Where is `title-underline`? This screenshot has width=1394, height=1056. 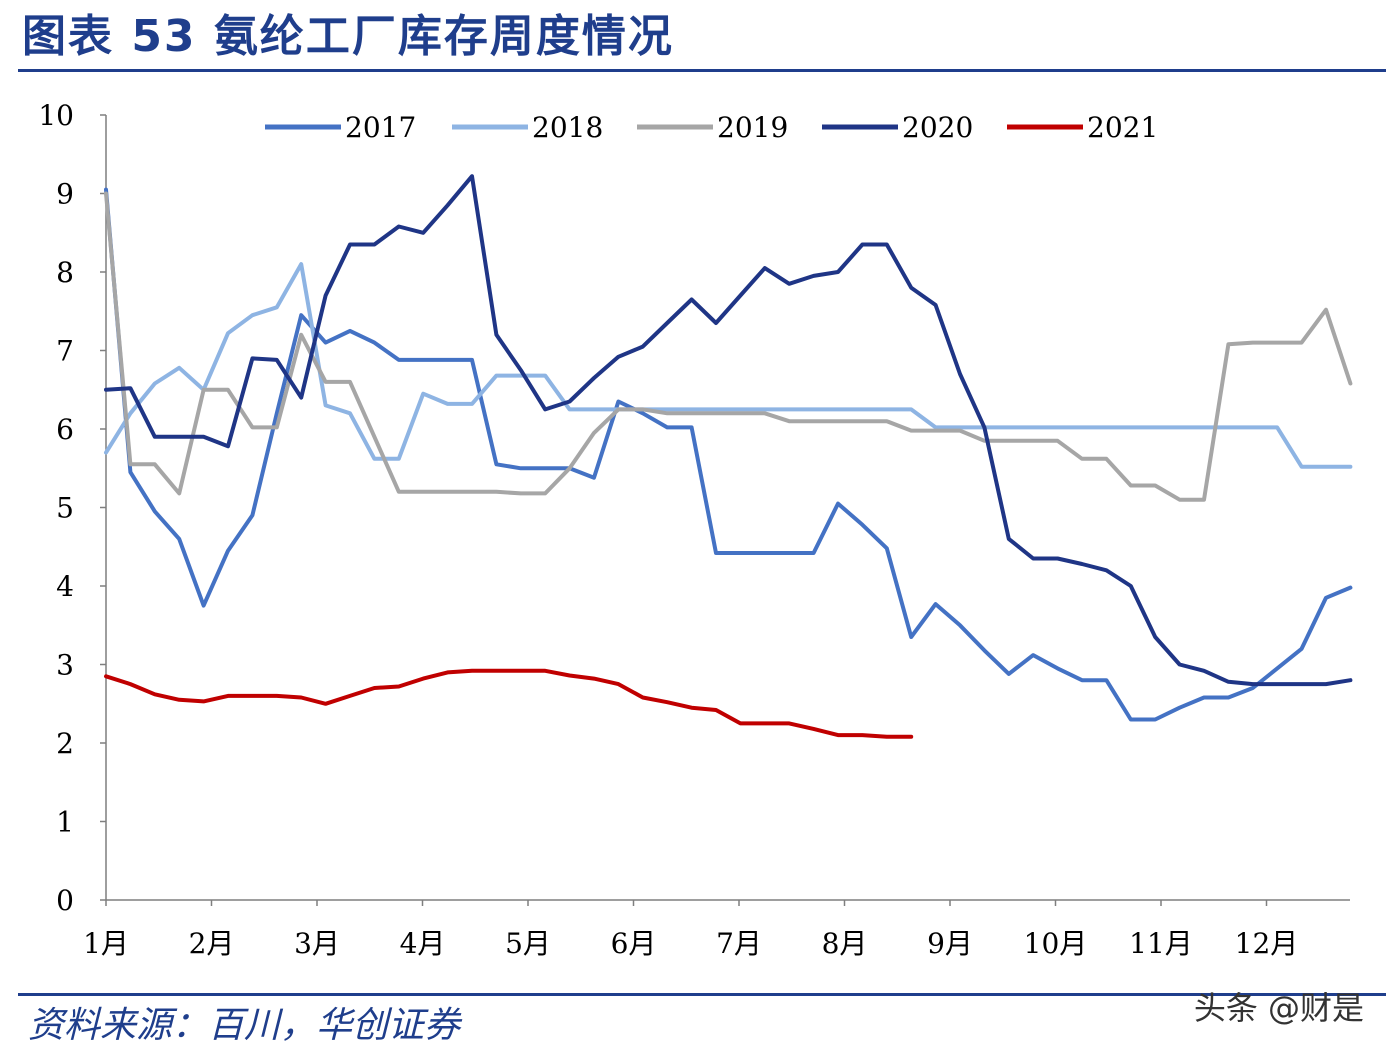
title-underline is located at coordinates (702, 70).